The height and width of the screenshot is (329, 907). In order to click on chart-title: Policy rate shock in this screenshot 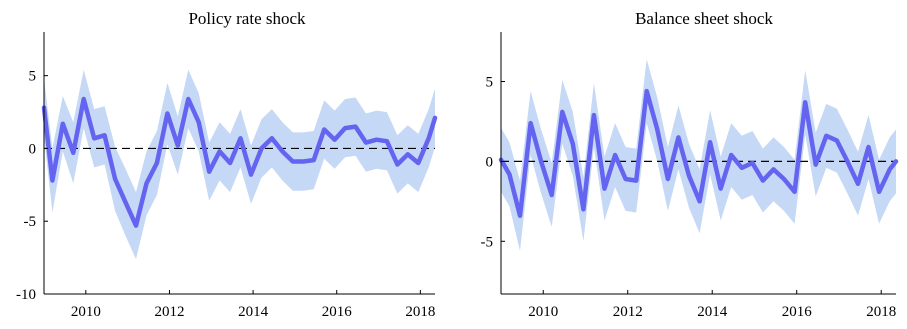, I will do `click(247, 18)`.